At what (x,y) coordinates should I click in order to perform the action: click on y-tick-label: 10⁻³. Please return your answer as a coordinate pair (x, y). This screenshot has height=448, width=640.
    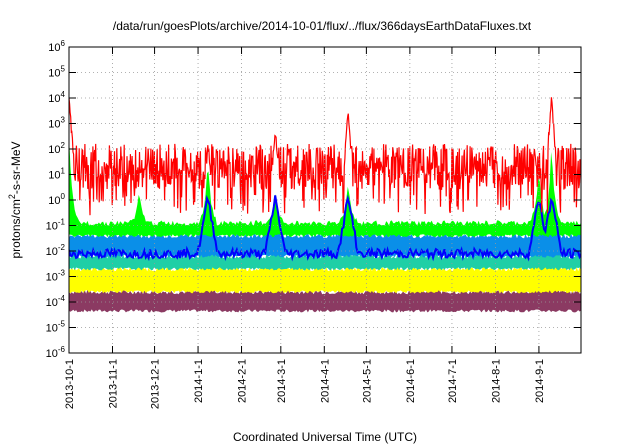
    Looking at the image, I should click on (56, 276).